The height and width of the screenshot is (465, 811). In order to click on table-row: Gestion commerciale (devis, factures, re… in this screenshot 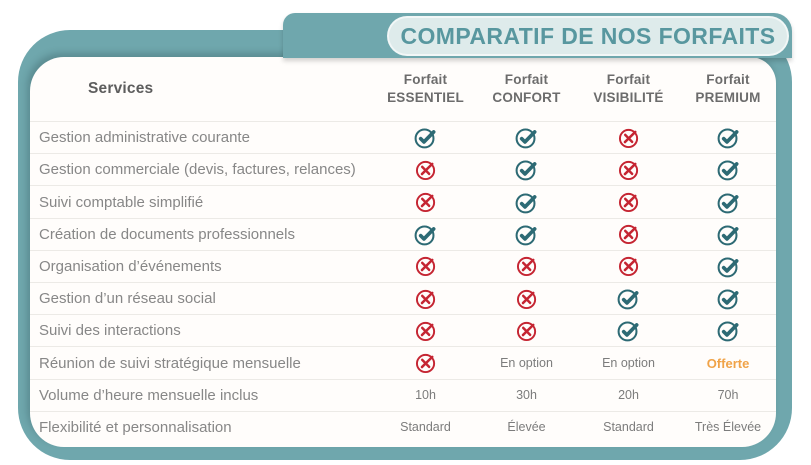, I will do `click(403, 169)`.